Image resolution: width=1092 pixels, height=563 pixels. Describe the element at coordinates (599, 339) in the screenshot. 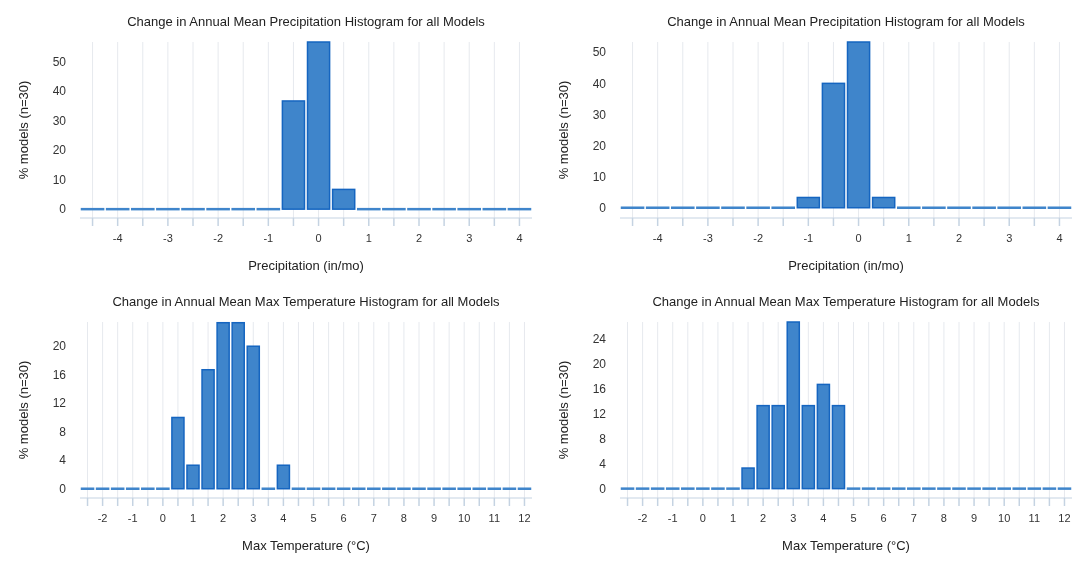

I see `y-tick-label: 24` at that location.